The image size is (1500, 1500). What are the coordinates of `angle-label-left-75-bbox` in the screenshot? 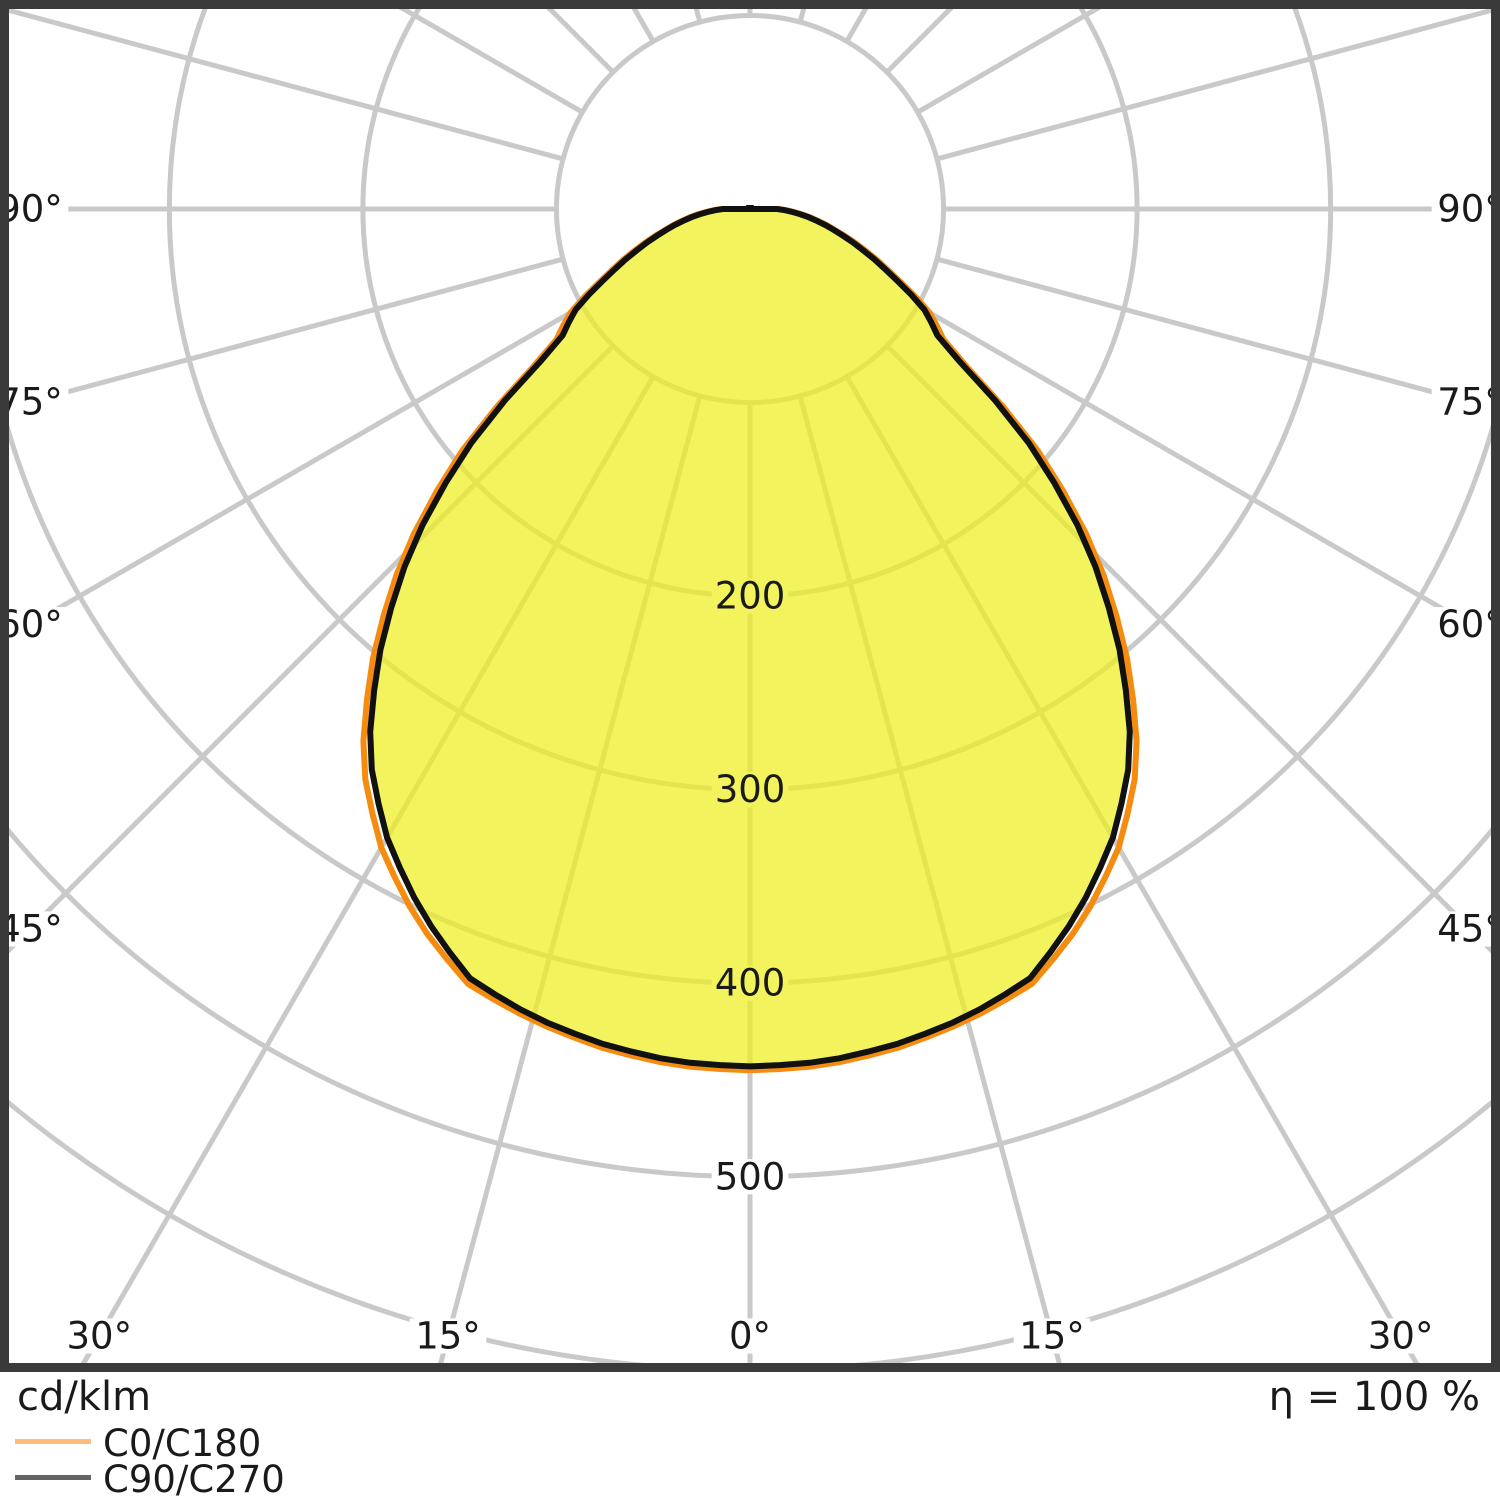 It's located at (39, 402).